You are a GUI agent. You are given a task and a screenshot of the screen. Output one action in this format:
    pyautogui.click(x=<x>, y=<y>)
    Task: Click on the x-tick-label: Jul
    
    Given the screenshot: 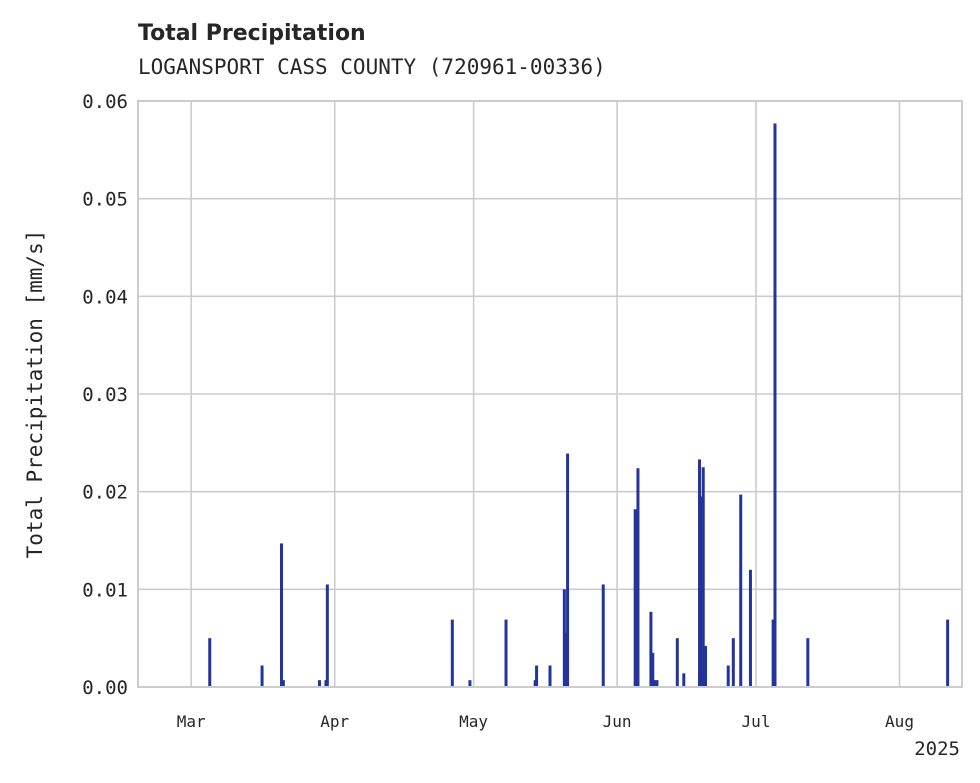 What is the action you would take?
    pyautogui.click(x=756, y=721)
    